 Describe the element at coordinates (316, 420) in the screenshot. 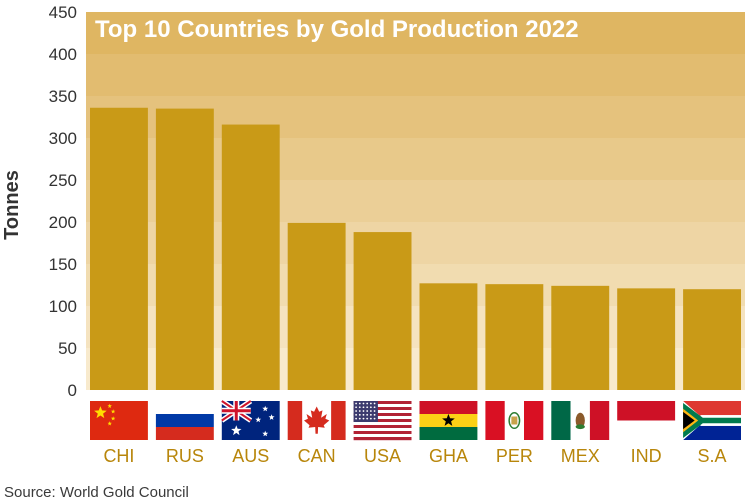

I see `canada-flag` at that location.